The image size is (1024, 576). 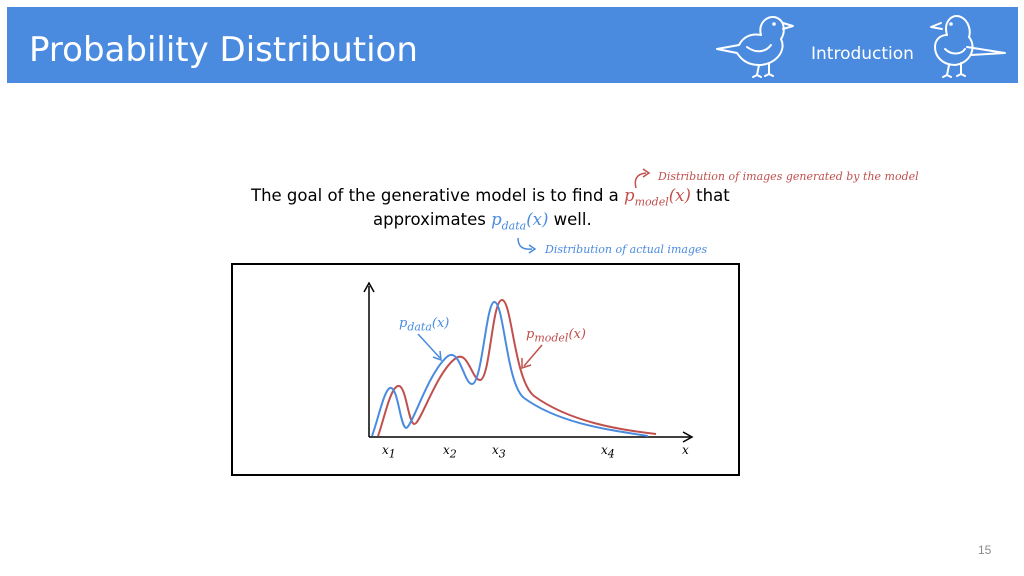 I want to click on statement-line-2: approximates pdata(x) well., so click(x=482, y=221).